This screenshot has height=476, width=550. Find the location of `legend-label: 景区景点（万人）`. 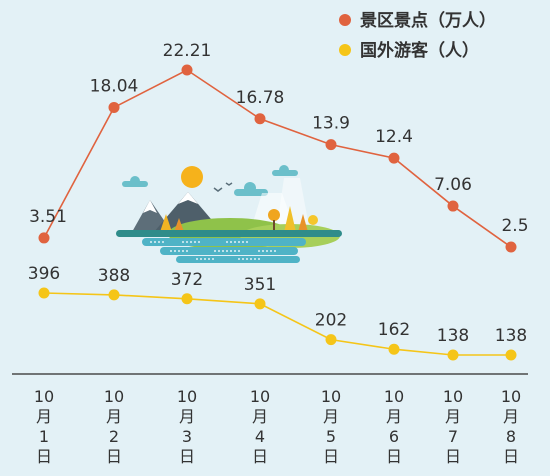

legend-label: 景区景点（万人） is located at coordinates (428, 20).